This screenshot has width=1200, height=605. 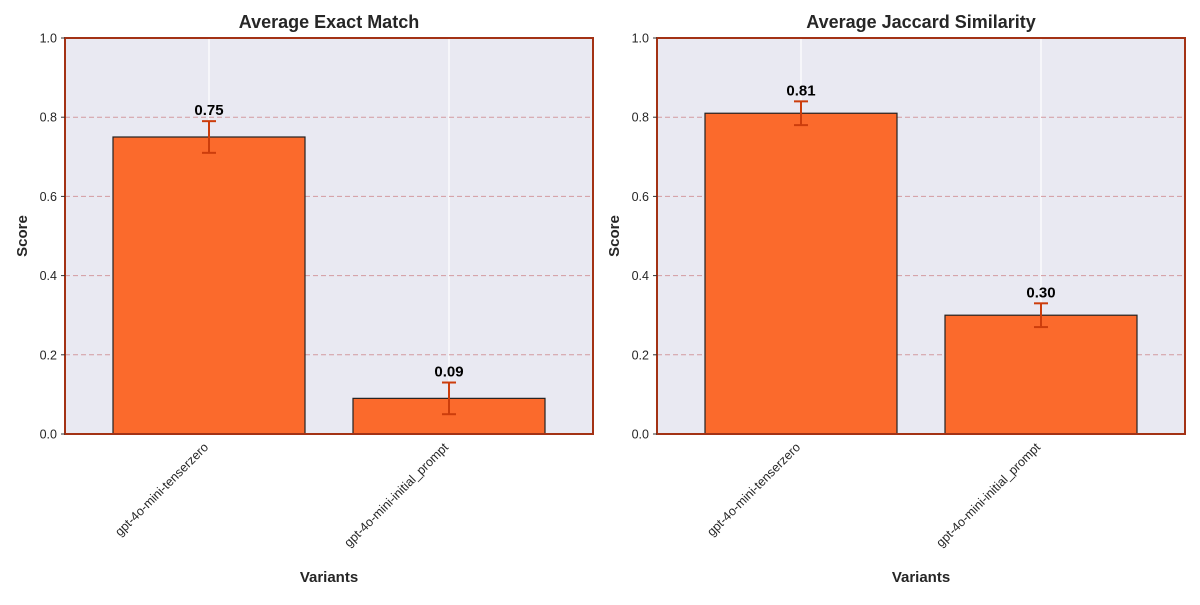 What do you see at coordinates (1040, 292) in the screenshot?
I see `data-label: 0.30` at bounding box center [1040, 292].